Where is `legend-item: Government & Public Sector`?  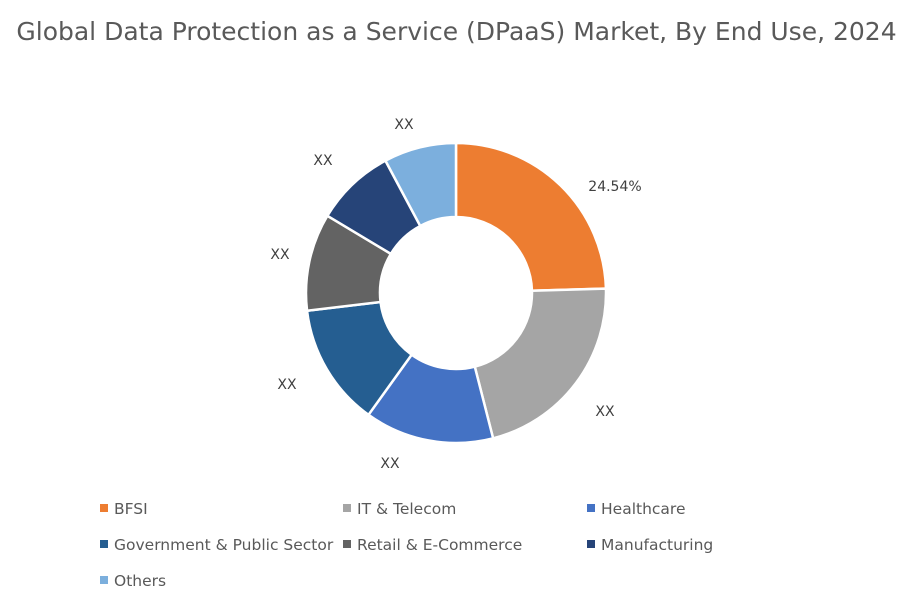
legend-item: Government & Public Sector is located at coordinates (216, 545).